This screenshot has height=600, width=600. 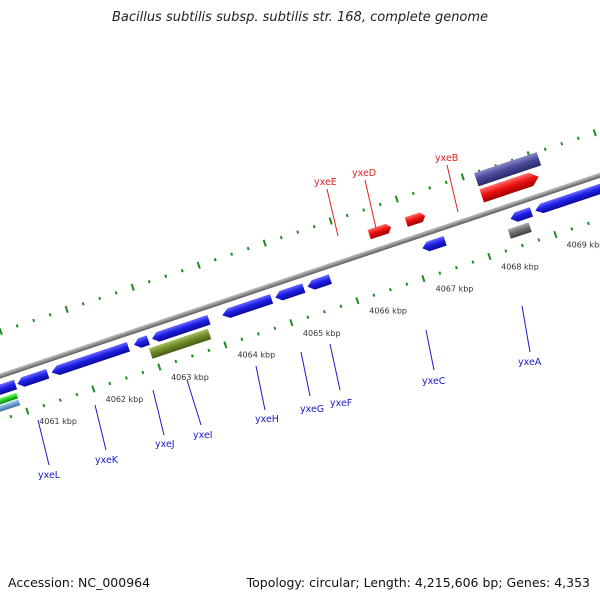 I want to click on gene-yxeC, so click(x=434, y=244).